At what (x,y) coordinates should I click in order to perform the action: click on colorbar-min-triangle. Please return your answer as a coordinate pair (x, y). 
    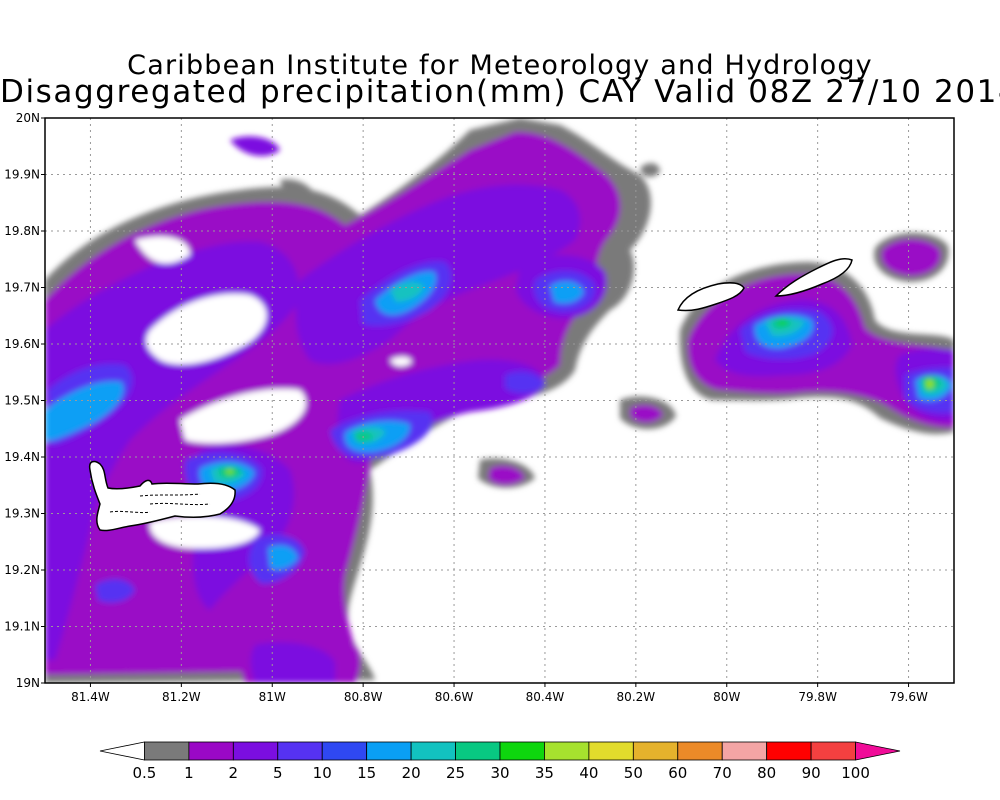
    Looking at the image, I should click on (122, 751).